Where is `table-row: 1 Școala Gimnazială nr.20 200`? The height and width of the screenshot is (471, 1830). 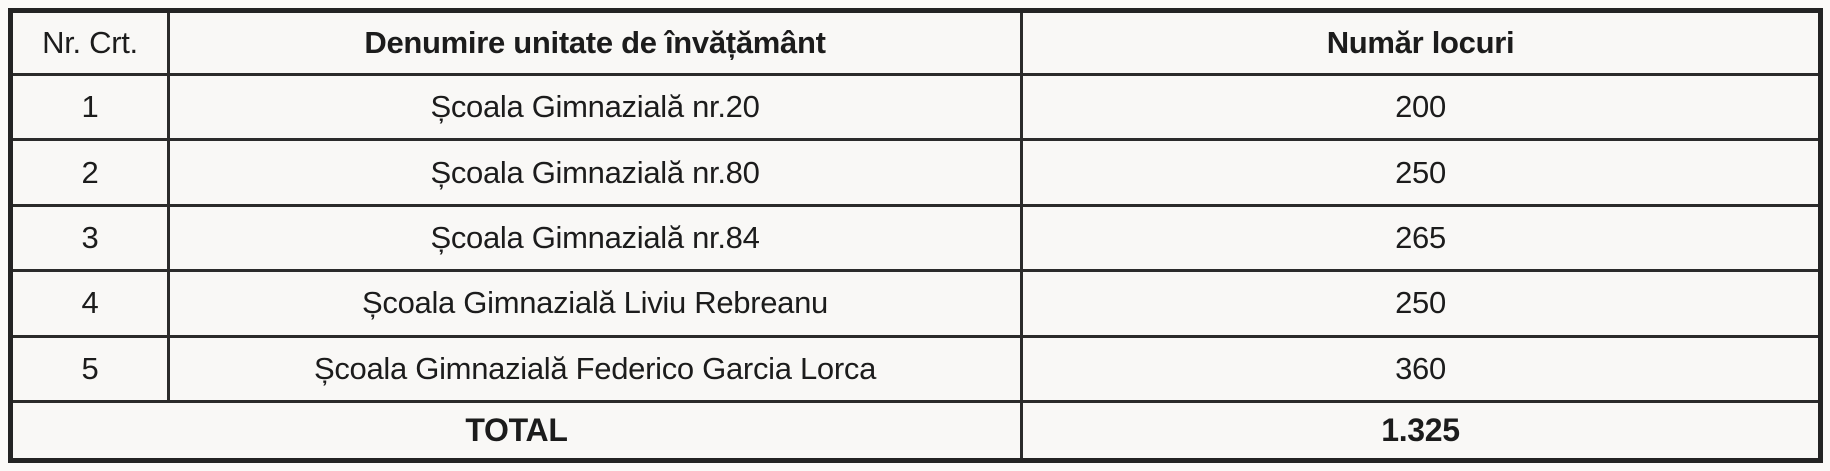 table-row: 1 Școala Gimnazială nr.20 200 is located at coordinates (915, 107).